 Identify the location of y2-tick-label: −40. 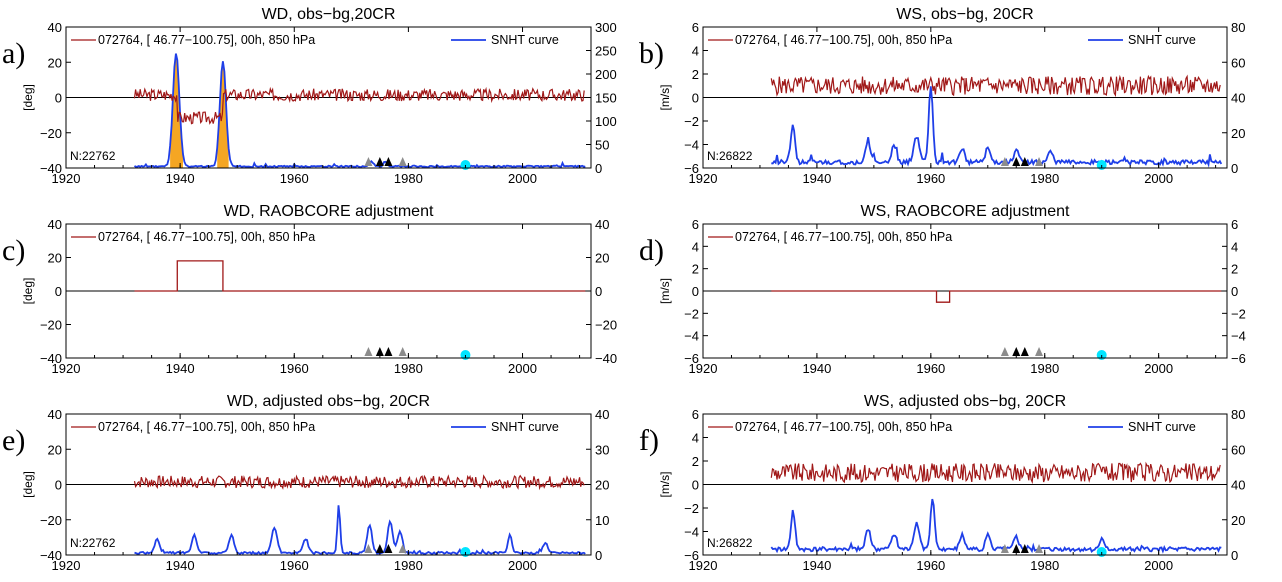
(606, 358).